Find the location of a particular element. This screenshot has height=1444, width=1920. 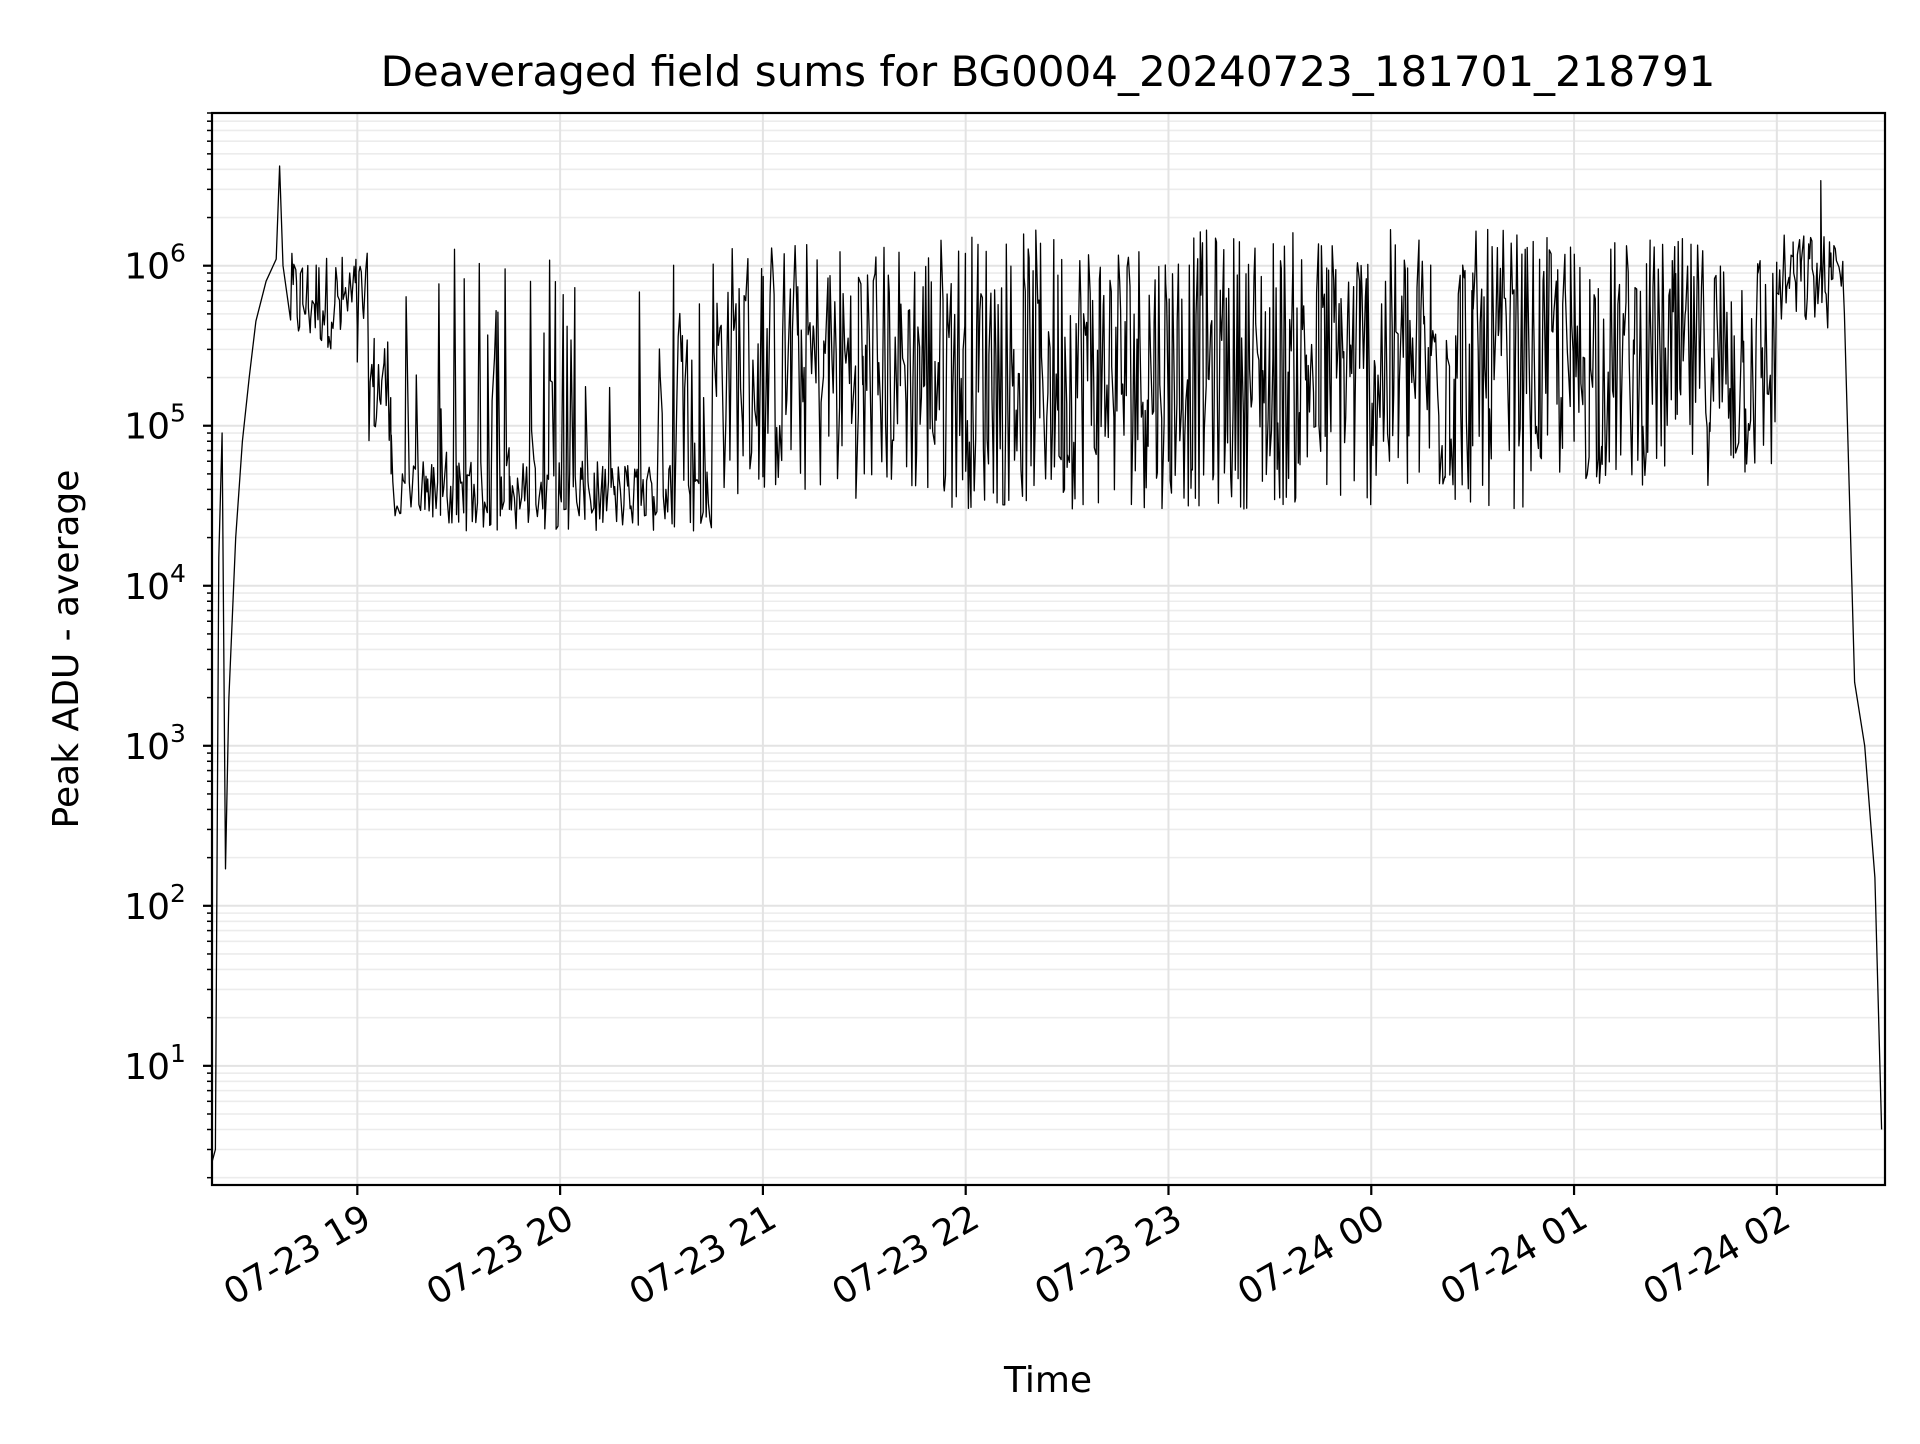

y-tick-label-exponent: 2 is located at coordinates (178, 893).